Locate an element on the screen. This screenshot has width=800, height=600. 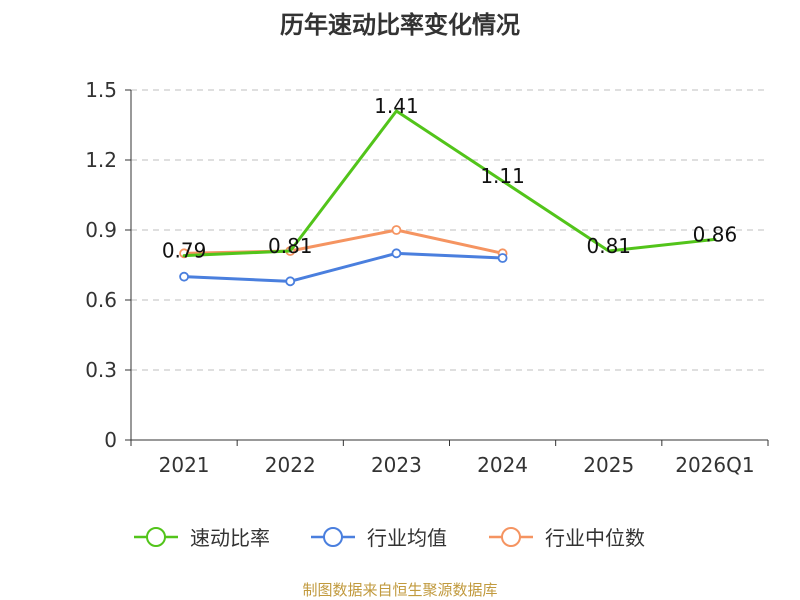
legend-label: 速动比率 is located at coordinates (230, 538).